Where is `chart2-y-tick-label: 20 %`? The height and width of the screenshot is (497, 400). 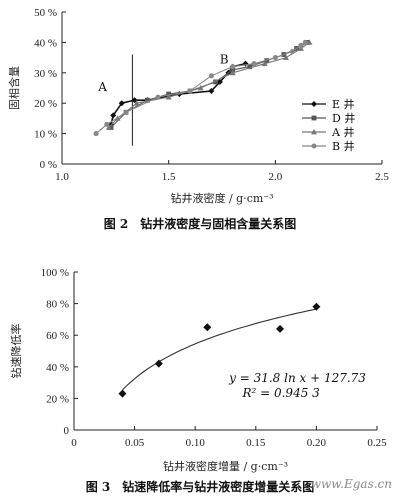 chart2-y-tick-label: 20 % is located at coordinates (57, 399).